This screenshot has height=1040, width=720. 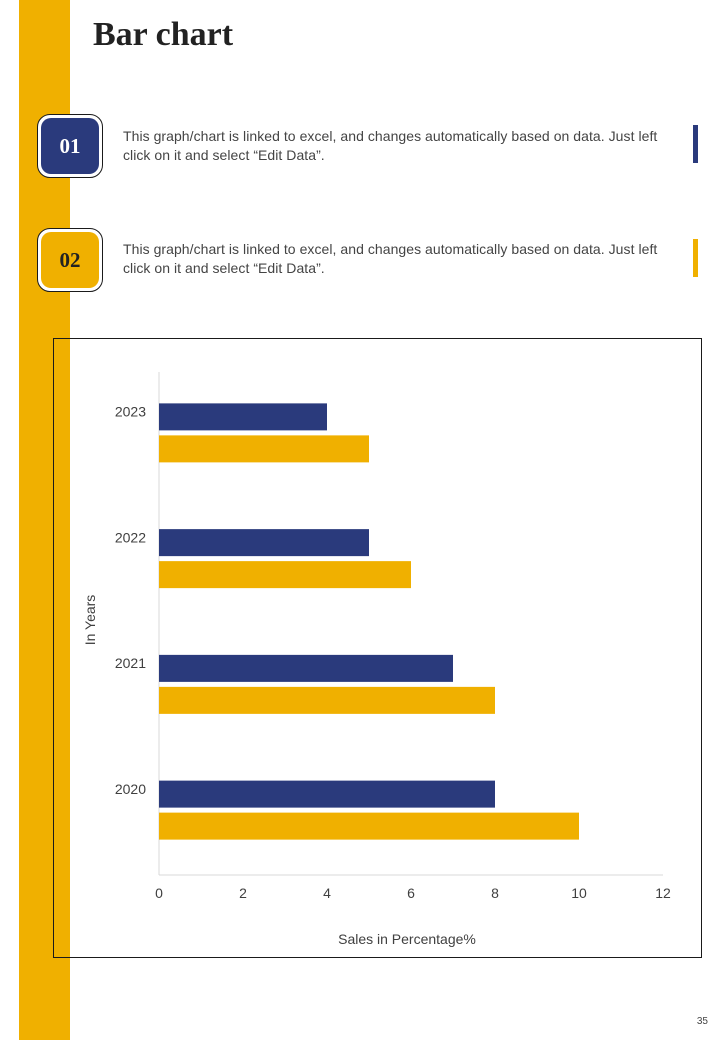 What do you see at coordinates (579, 893) in the screenshot?
I see `x-tick-label-10: 10` at bounding box center [579, 893].